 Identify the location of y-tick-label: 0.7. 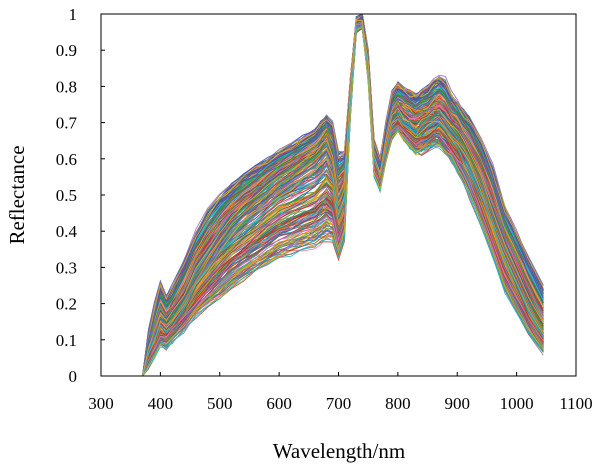
(67, 123).